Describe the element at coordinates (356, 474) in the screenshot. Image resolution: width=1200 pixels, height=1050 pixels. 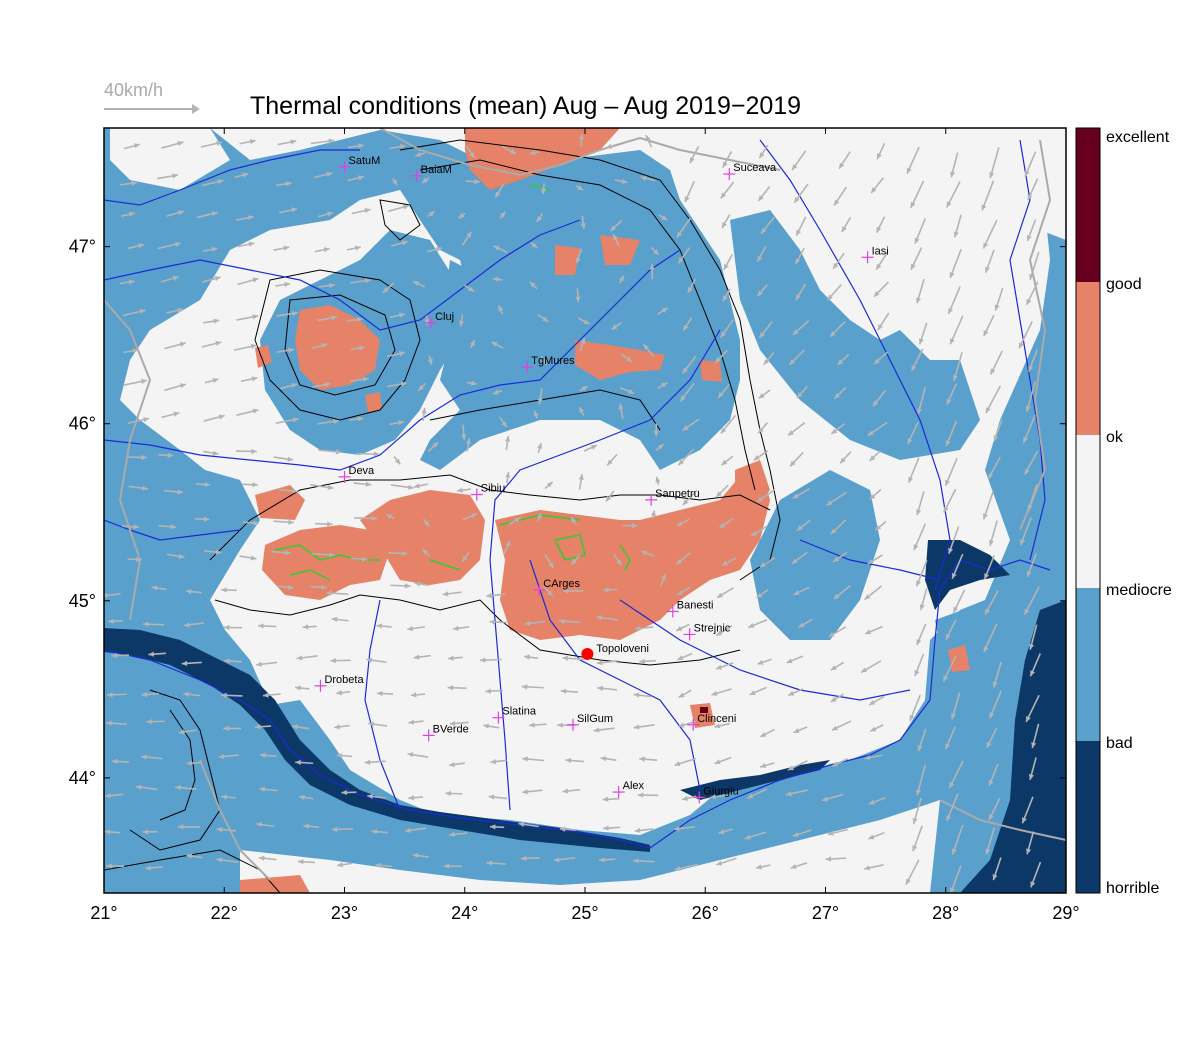
I see `city-marker: Deva` at that location.